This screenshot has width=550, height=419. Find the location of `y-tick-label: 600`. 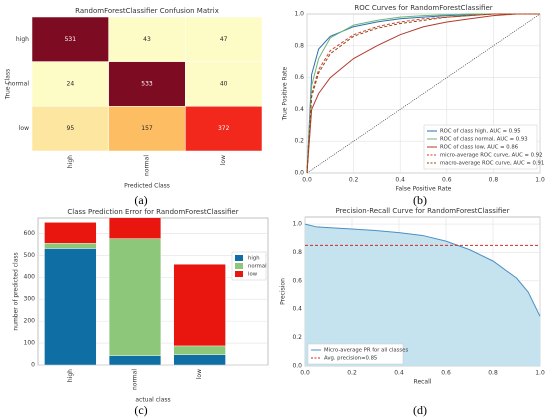

y-tick-label: 600 is located at coordinates (30, 233).